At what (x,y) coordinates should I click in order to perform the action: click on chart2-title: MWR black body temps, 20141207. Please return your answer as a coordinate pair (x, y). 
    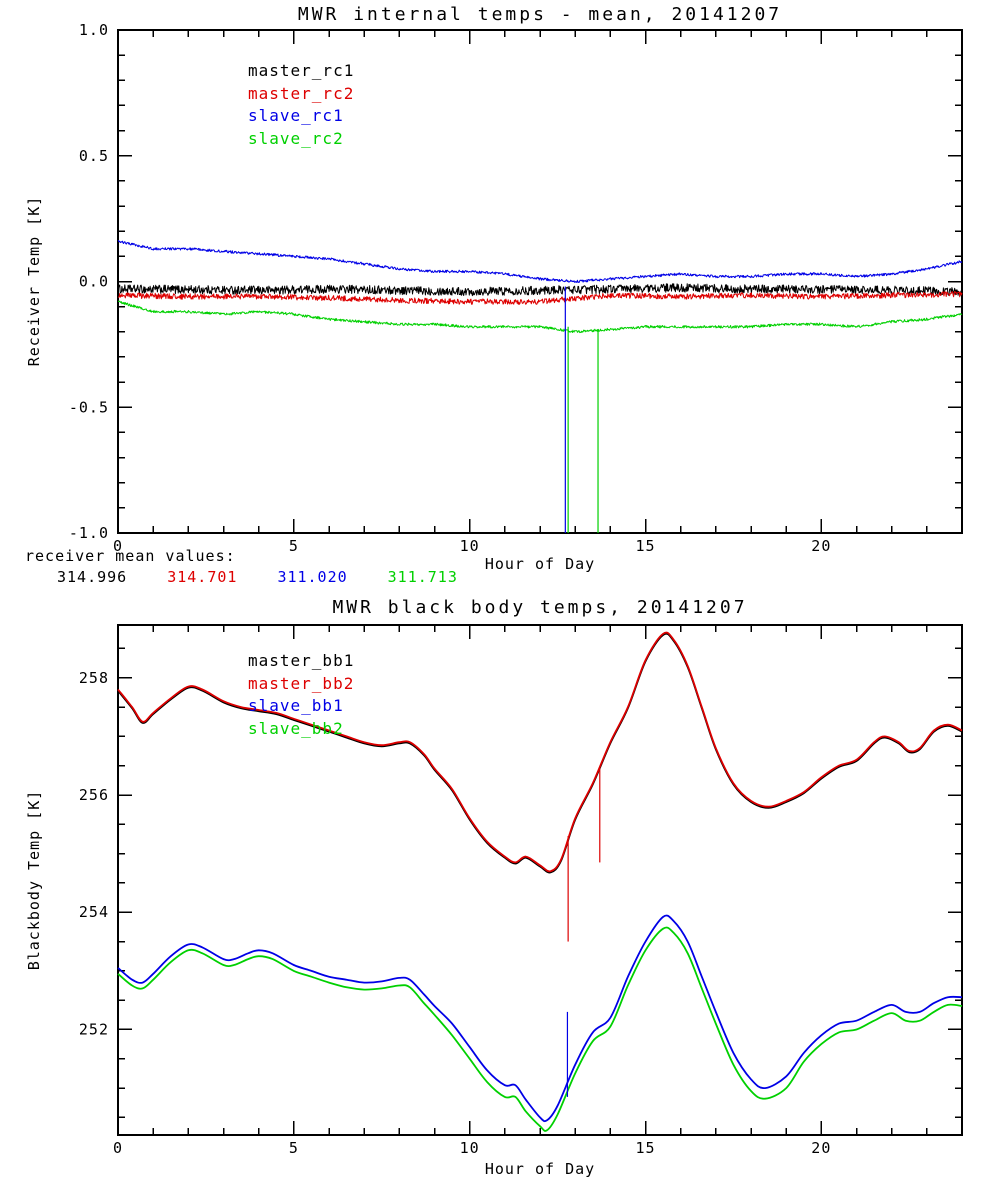
    Looking at the image, I should click on (540, 607).